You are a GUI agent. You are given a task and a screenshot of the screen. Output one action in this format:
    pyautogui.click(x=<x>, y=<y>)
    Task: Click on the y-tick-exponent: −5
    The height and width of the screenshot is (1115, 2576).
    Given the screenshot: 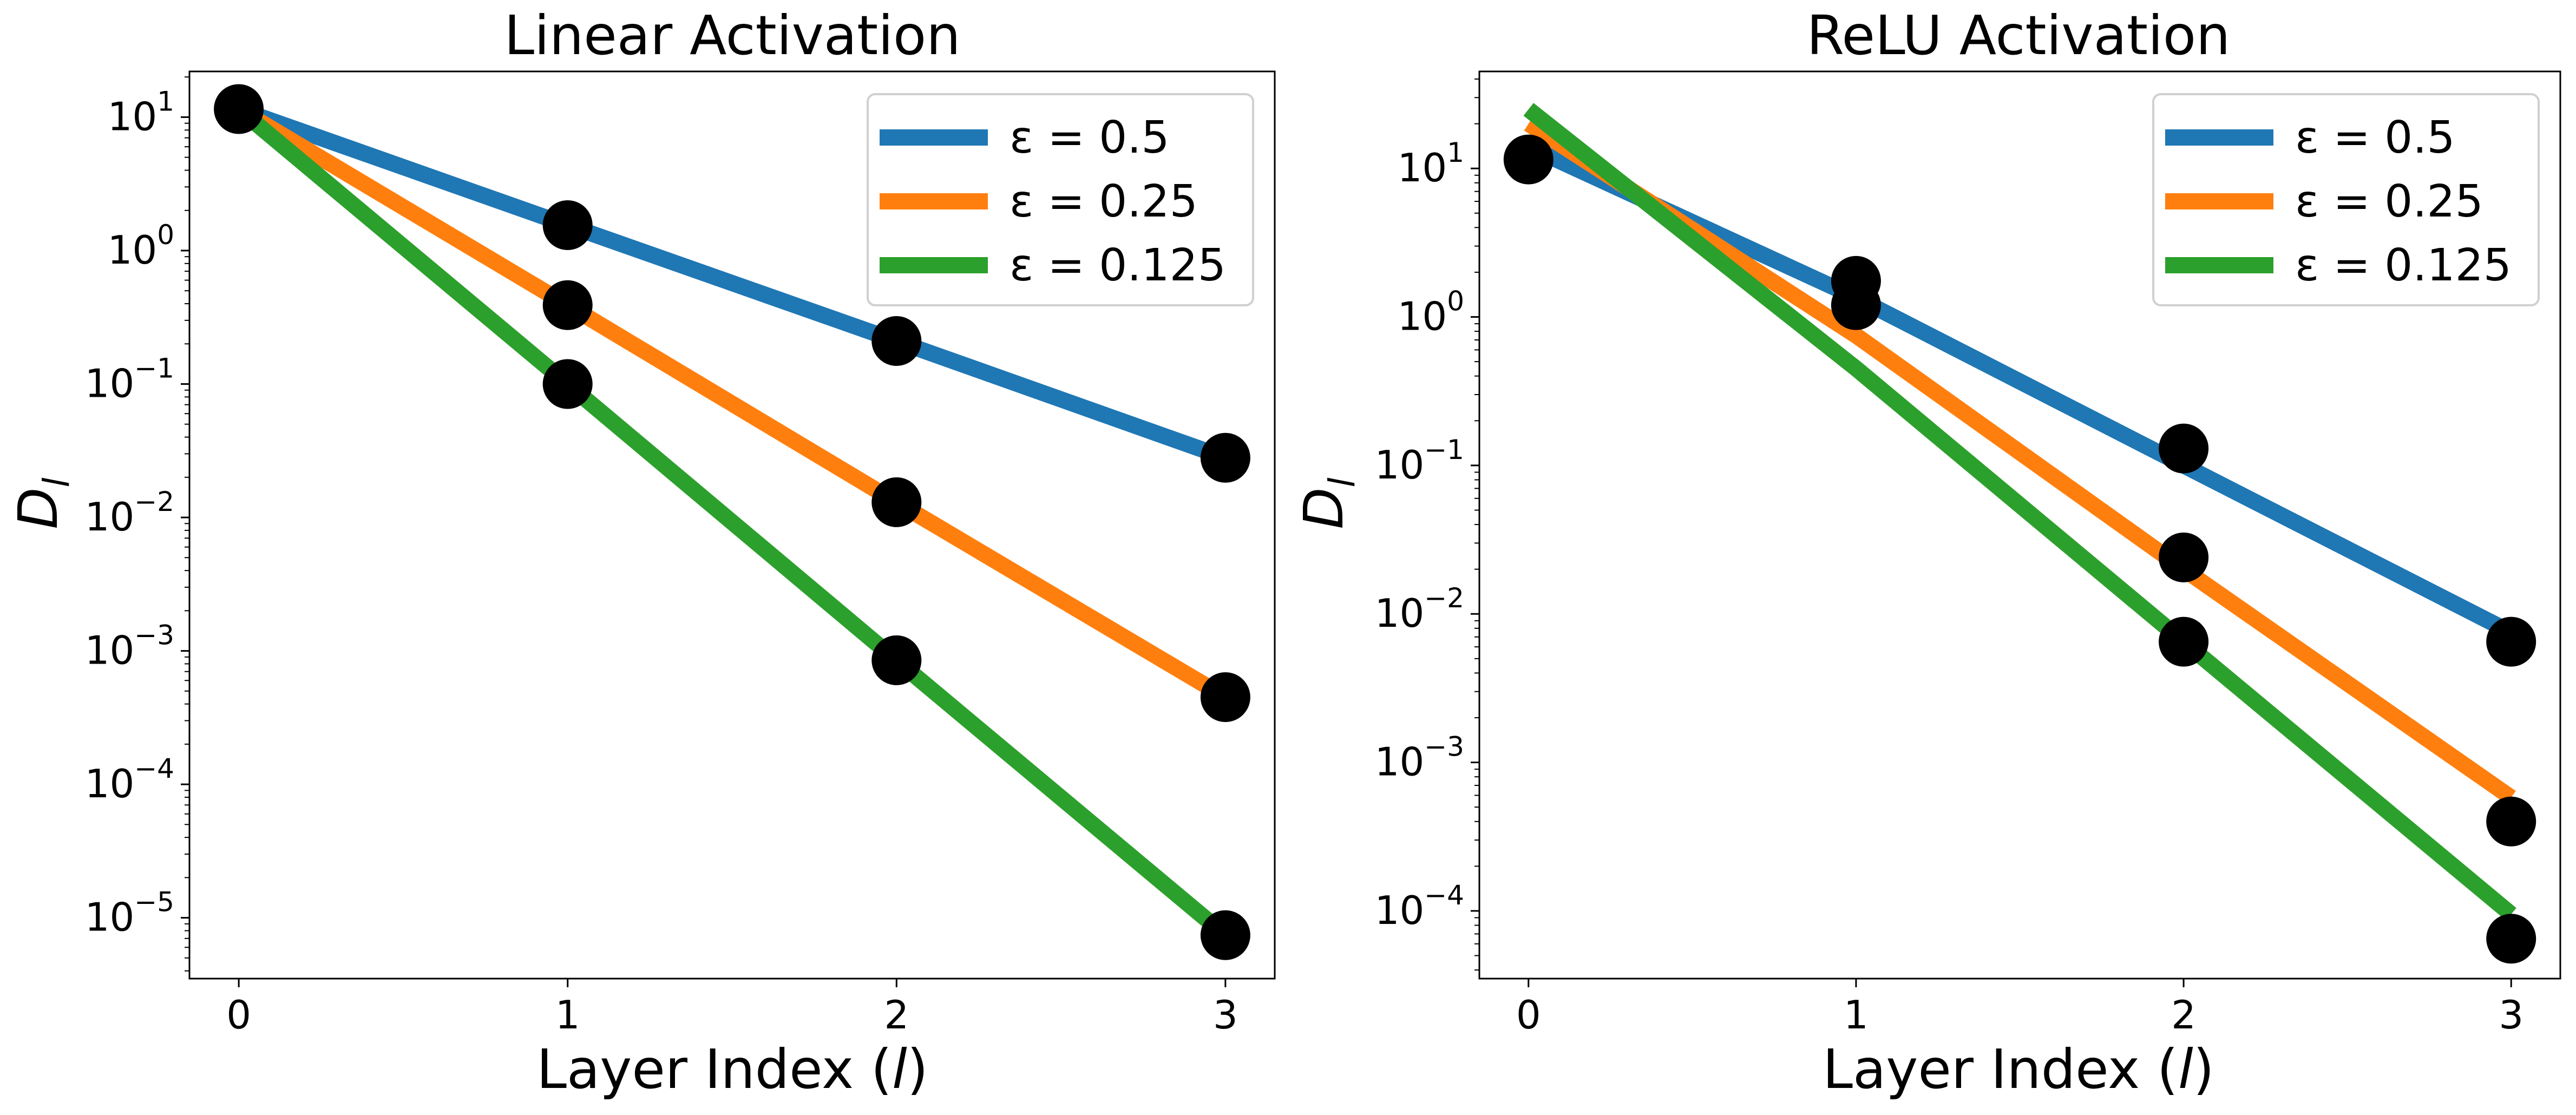 What is the action you would take?
    pyautogui.click(x=154, y=902)
    